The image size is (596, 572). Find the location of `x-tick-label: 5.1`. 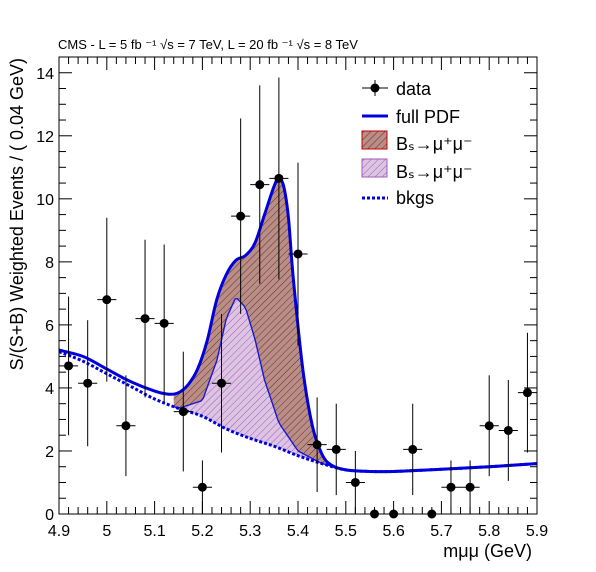

x-tick-label: 5.1 is located at coordinates (154, 531).